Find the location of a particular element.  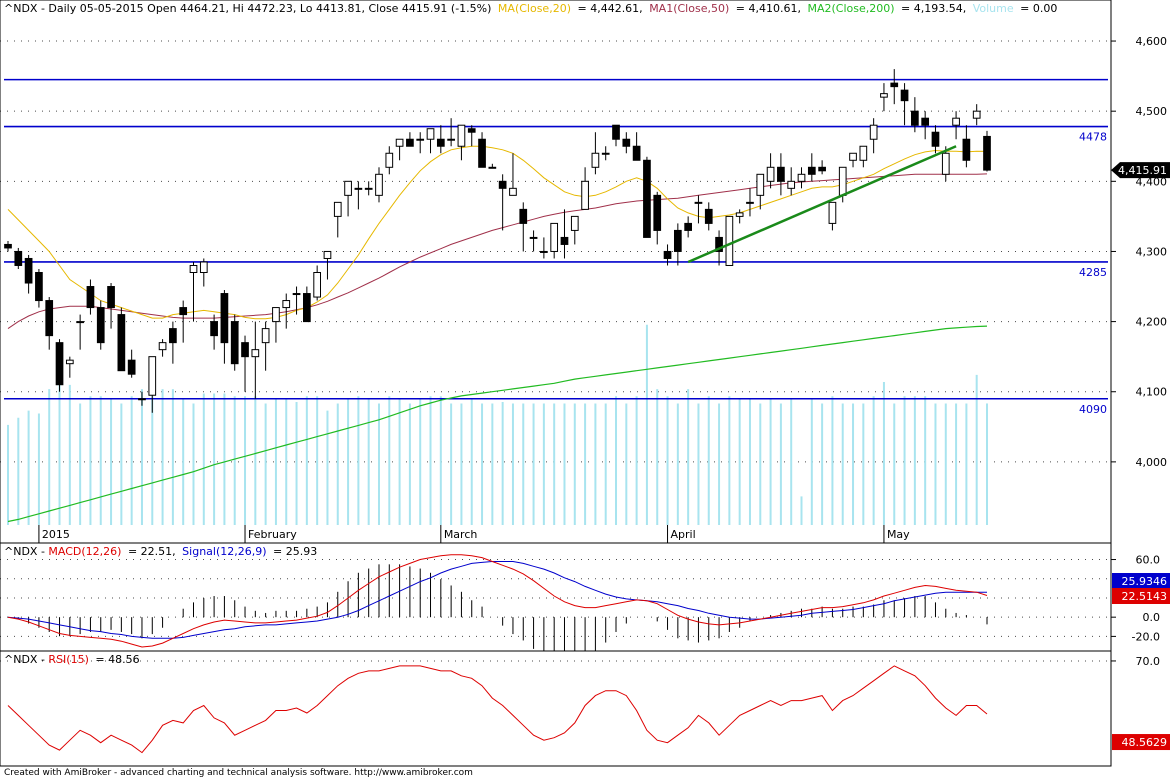

last-price-label: 4,415.91 is located at coordinates (1142, 170).